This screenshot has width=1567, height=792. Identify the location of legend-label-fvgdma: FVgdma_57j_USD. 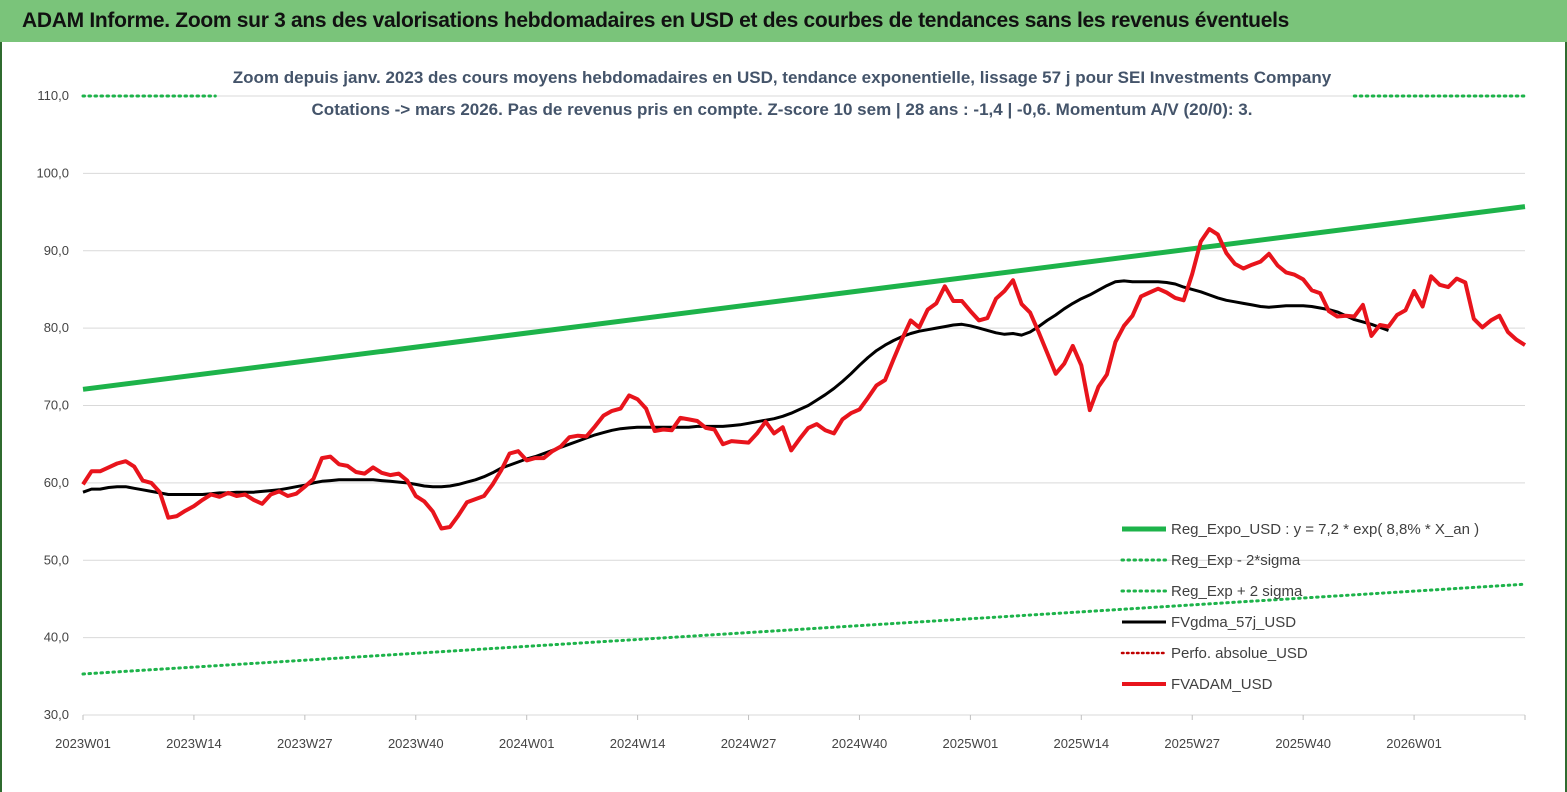
(1233, 622).